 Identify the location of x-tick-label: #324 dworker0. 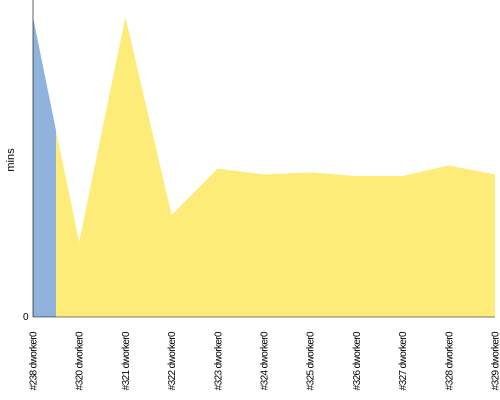
(265, 360).